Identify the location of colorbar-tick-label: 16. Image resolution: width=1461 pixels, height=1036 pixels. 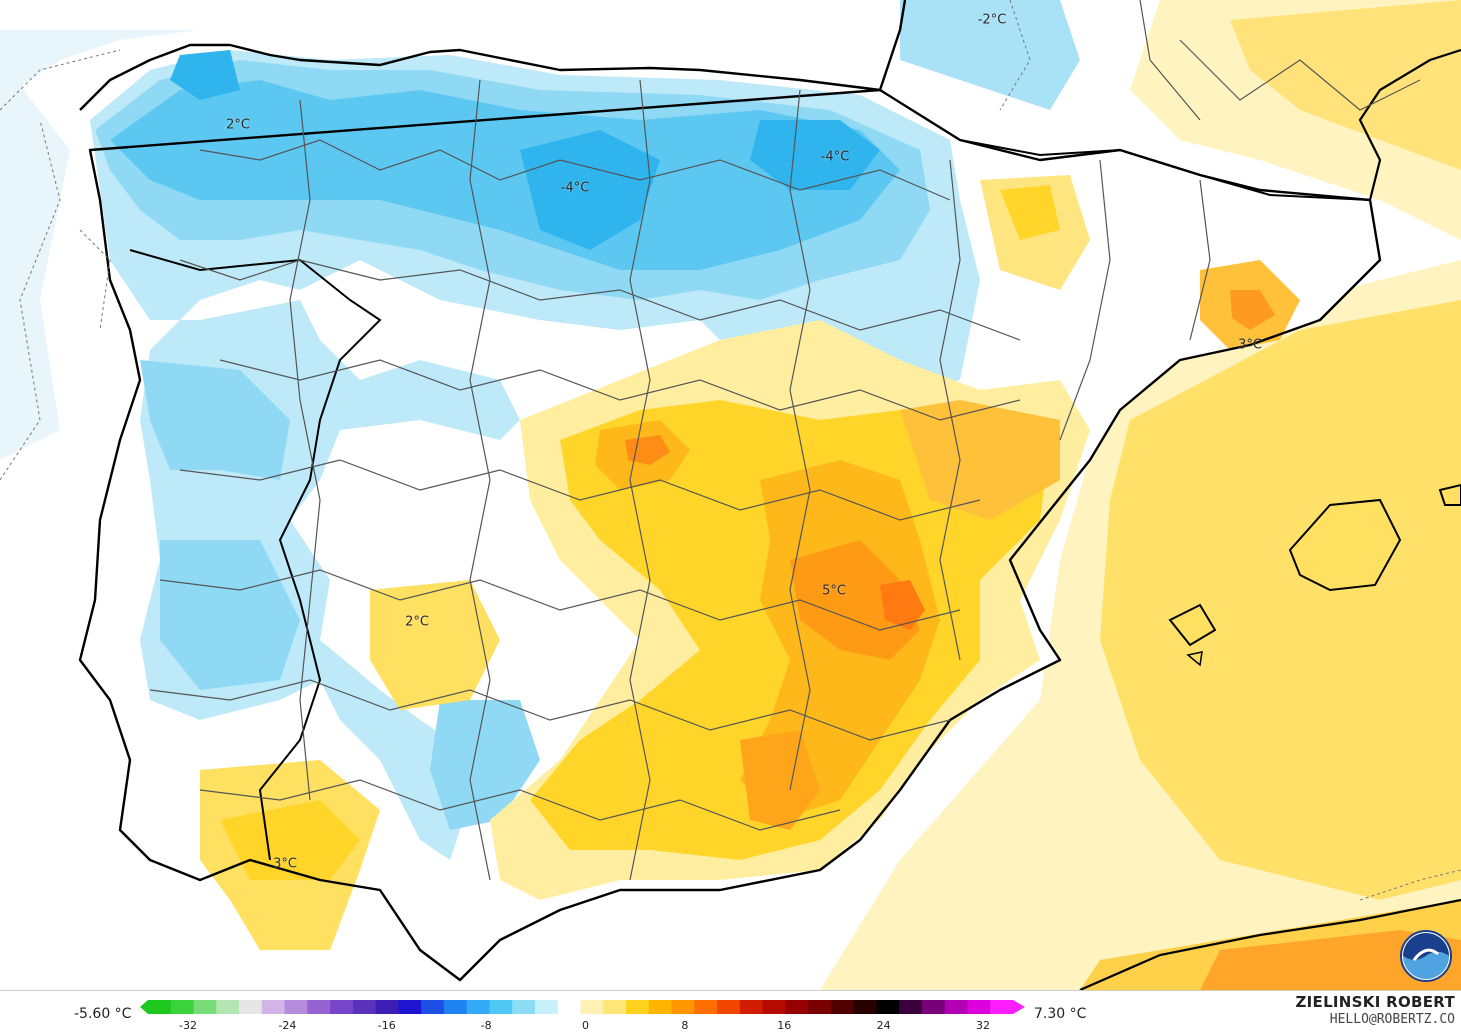
(784, 1025).